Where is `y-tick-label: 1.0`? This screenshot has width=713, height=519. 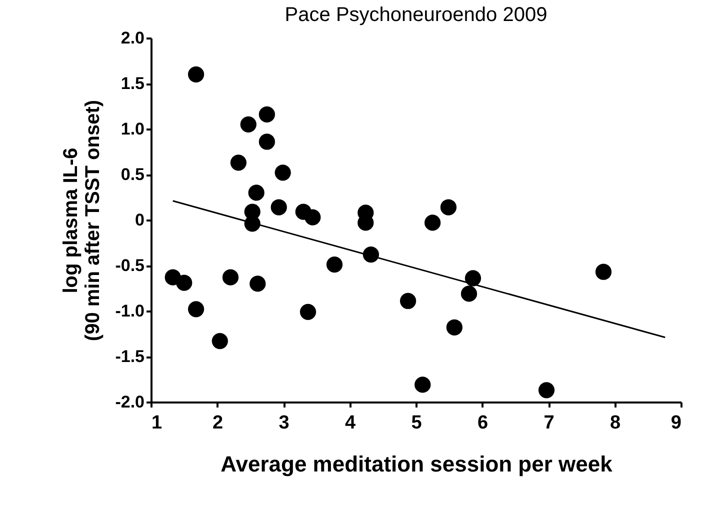 y-tick-label: 1.0 is located at coordinates (132, 129).